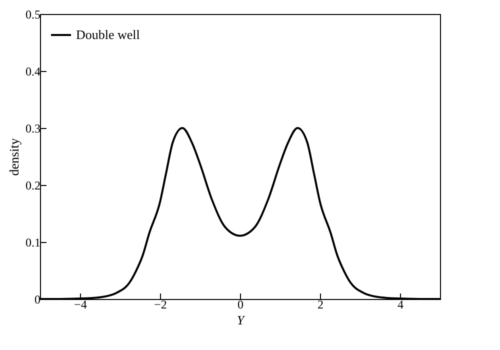  What do you see at coordinates (160, 305) in the screenshot?
I see `x-tick-label: −2` at bounding box center [160, 305].